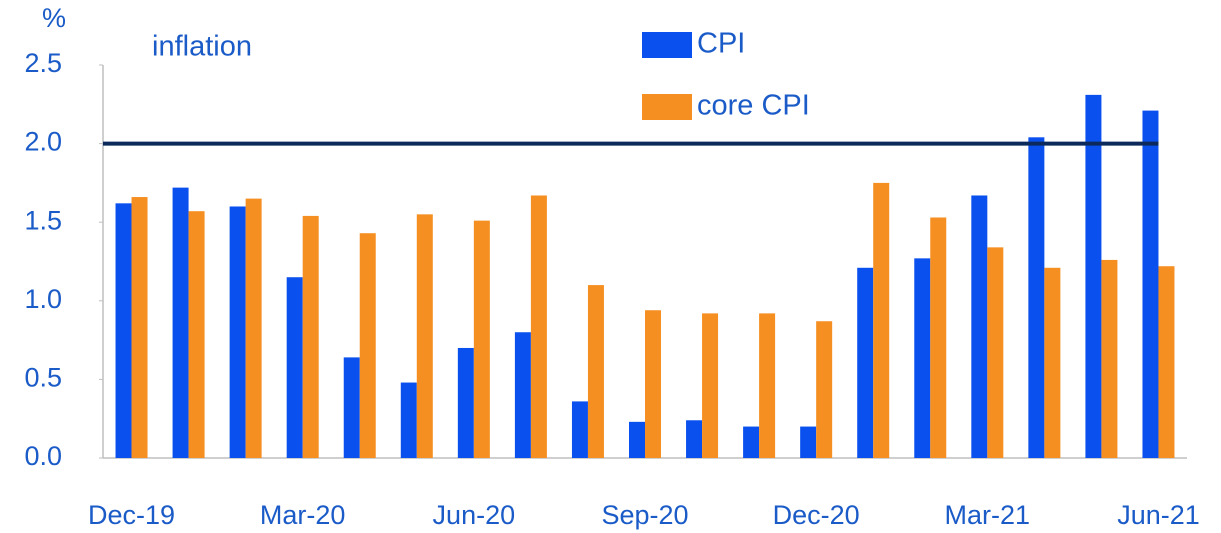  What do you see at coordinates (54, 18) in the screenshot?
I see `y-axis-label: %` at bounding box center [54, 18].